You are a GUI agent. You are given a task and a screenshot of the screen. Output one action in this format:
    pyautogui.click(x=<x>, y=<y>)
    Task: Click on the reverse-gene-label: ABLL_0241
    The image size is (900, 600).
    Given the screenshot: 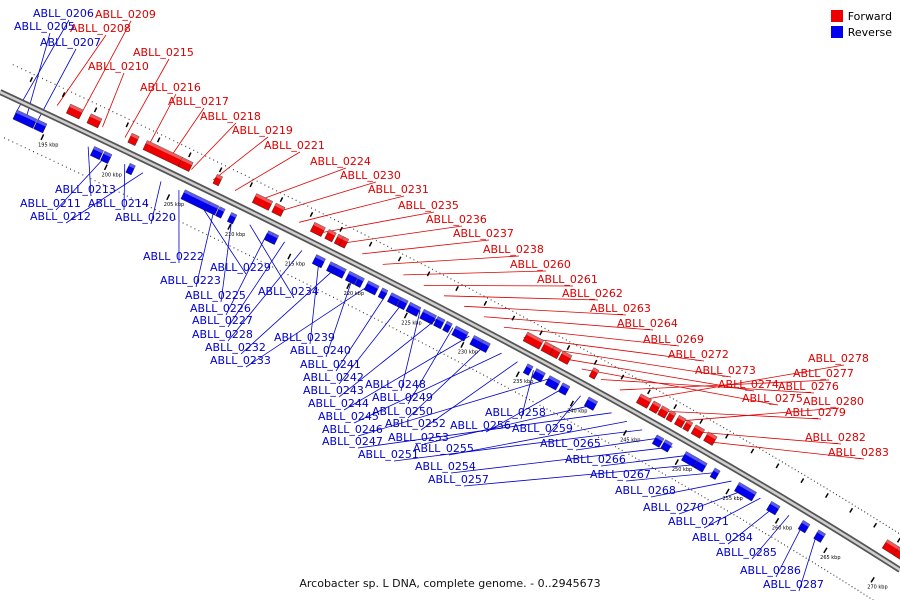 What is the action you would take?
    pyautogui.click(x=330, y=364)
    